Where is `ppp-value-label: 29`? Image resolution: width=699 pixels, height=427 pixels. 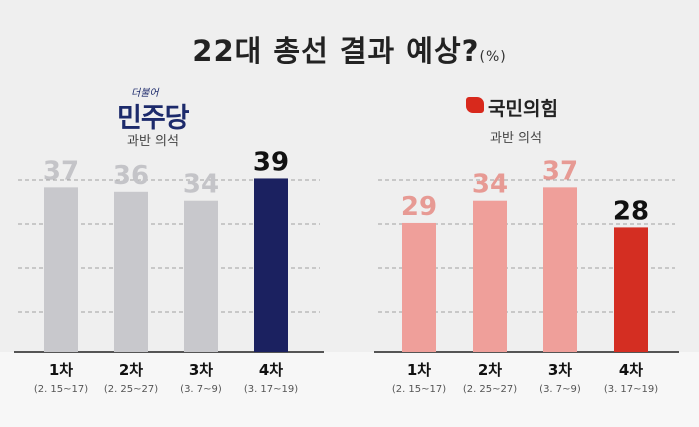 ppp-value-label: 29 is located at coordinates (419, 207).